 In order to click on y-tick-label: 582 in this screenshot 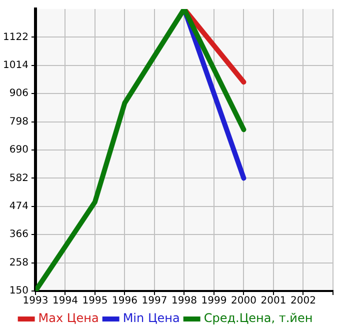, I will do `click(18, 178)`.